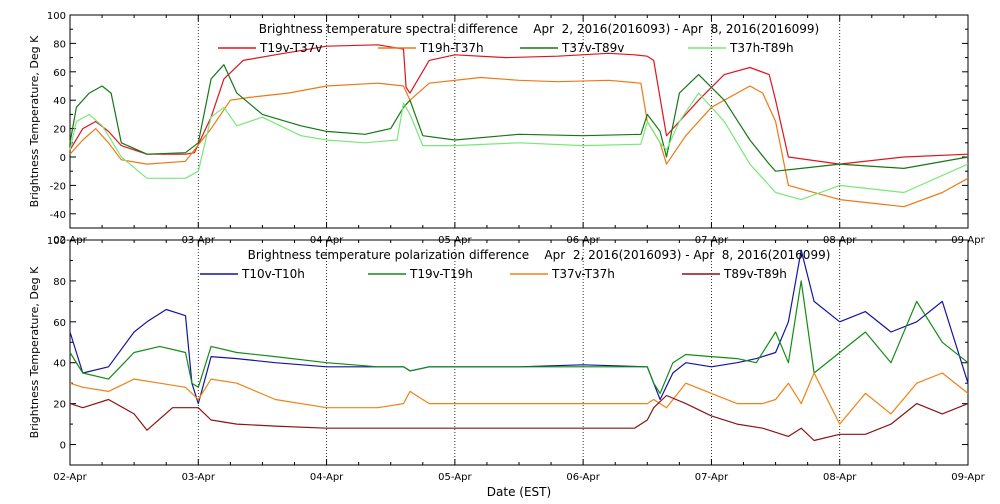 The height and width of the screenshot is (504, 1000). Describe the element at coordinates (592, 48) in the screenshot. I see `legend-label: T37v-T89v` at that location.